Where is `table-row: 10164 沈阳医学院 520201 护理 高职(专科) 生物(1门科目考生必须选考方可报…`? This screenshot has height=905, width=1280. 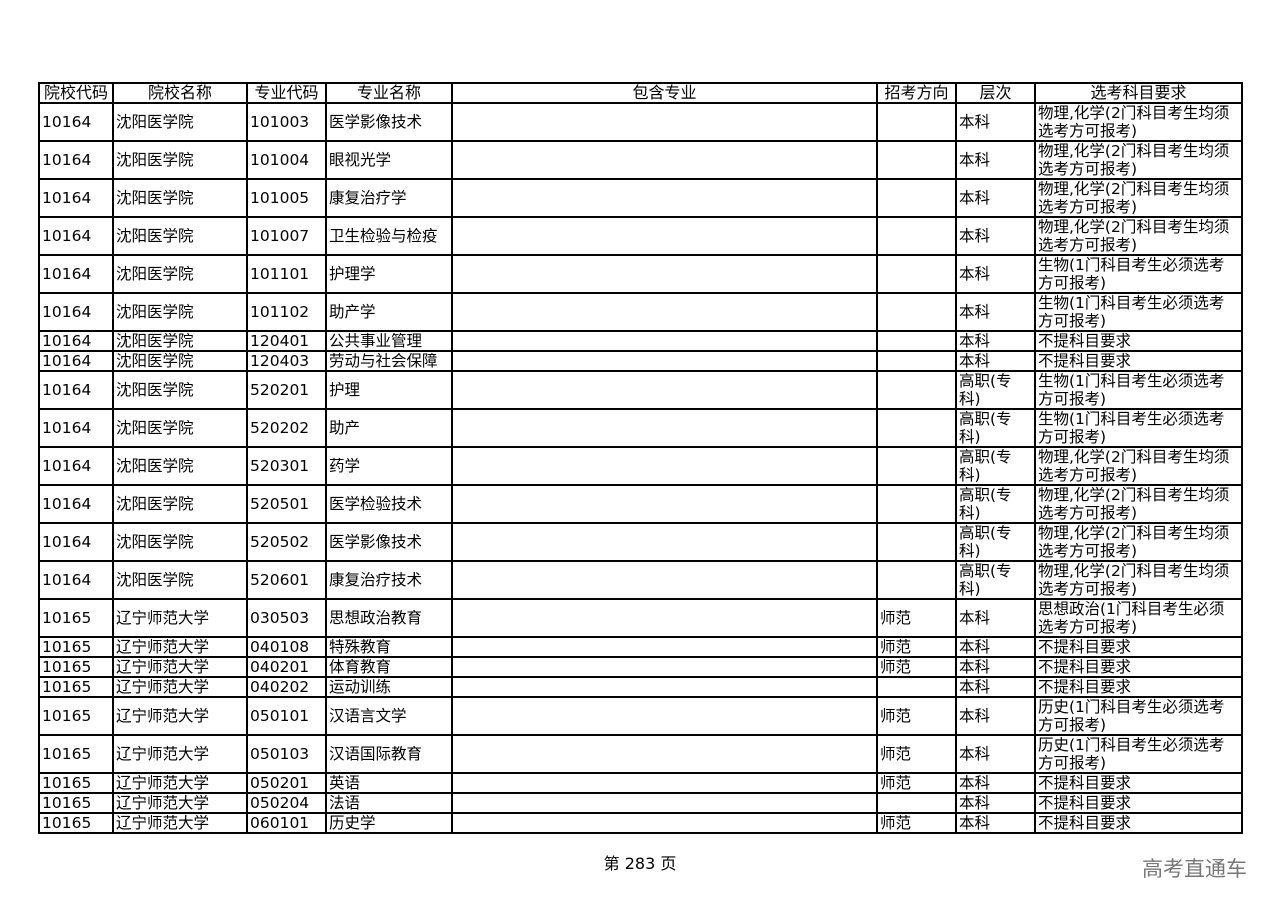
table-row: 10164 沈阳医学院 520201 护理 高职(专科) 生物(1门科目考生必须选考方可报… is located at coordinates (640, 390).